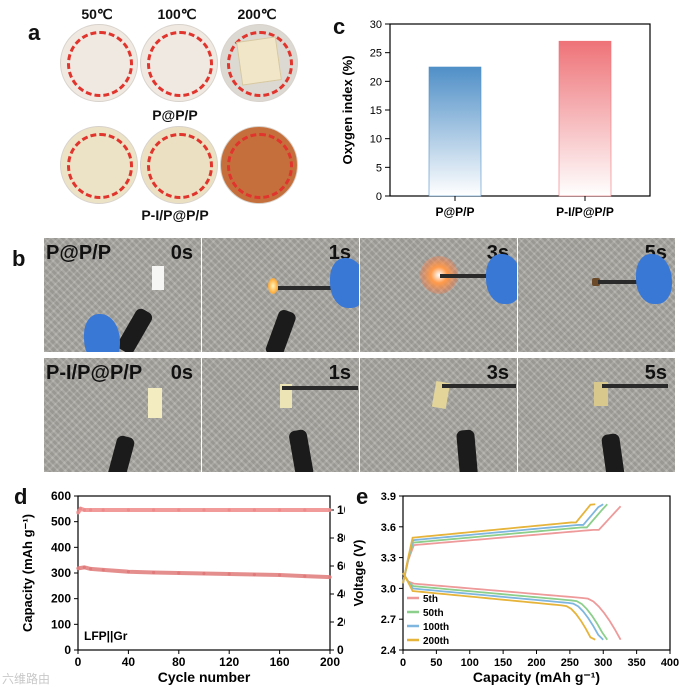 This screenshot has width=681, height=691. I want to click on panel-c-letter: c, so click(339, 26).